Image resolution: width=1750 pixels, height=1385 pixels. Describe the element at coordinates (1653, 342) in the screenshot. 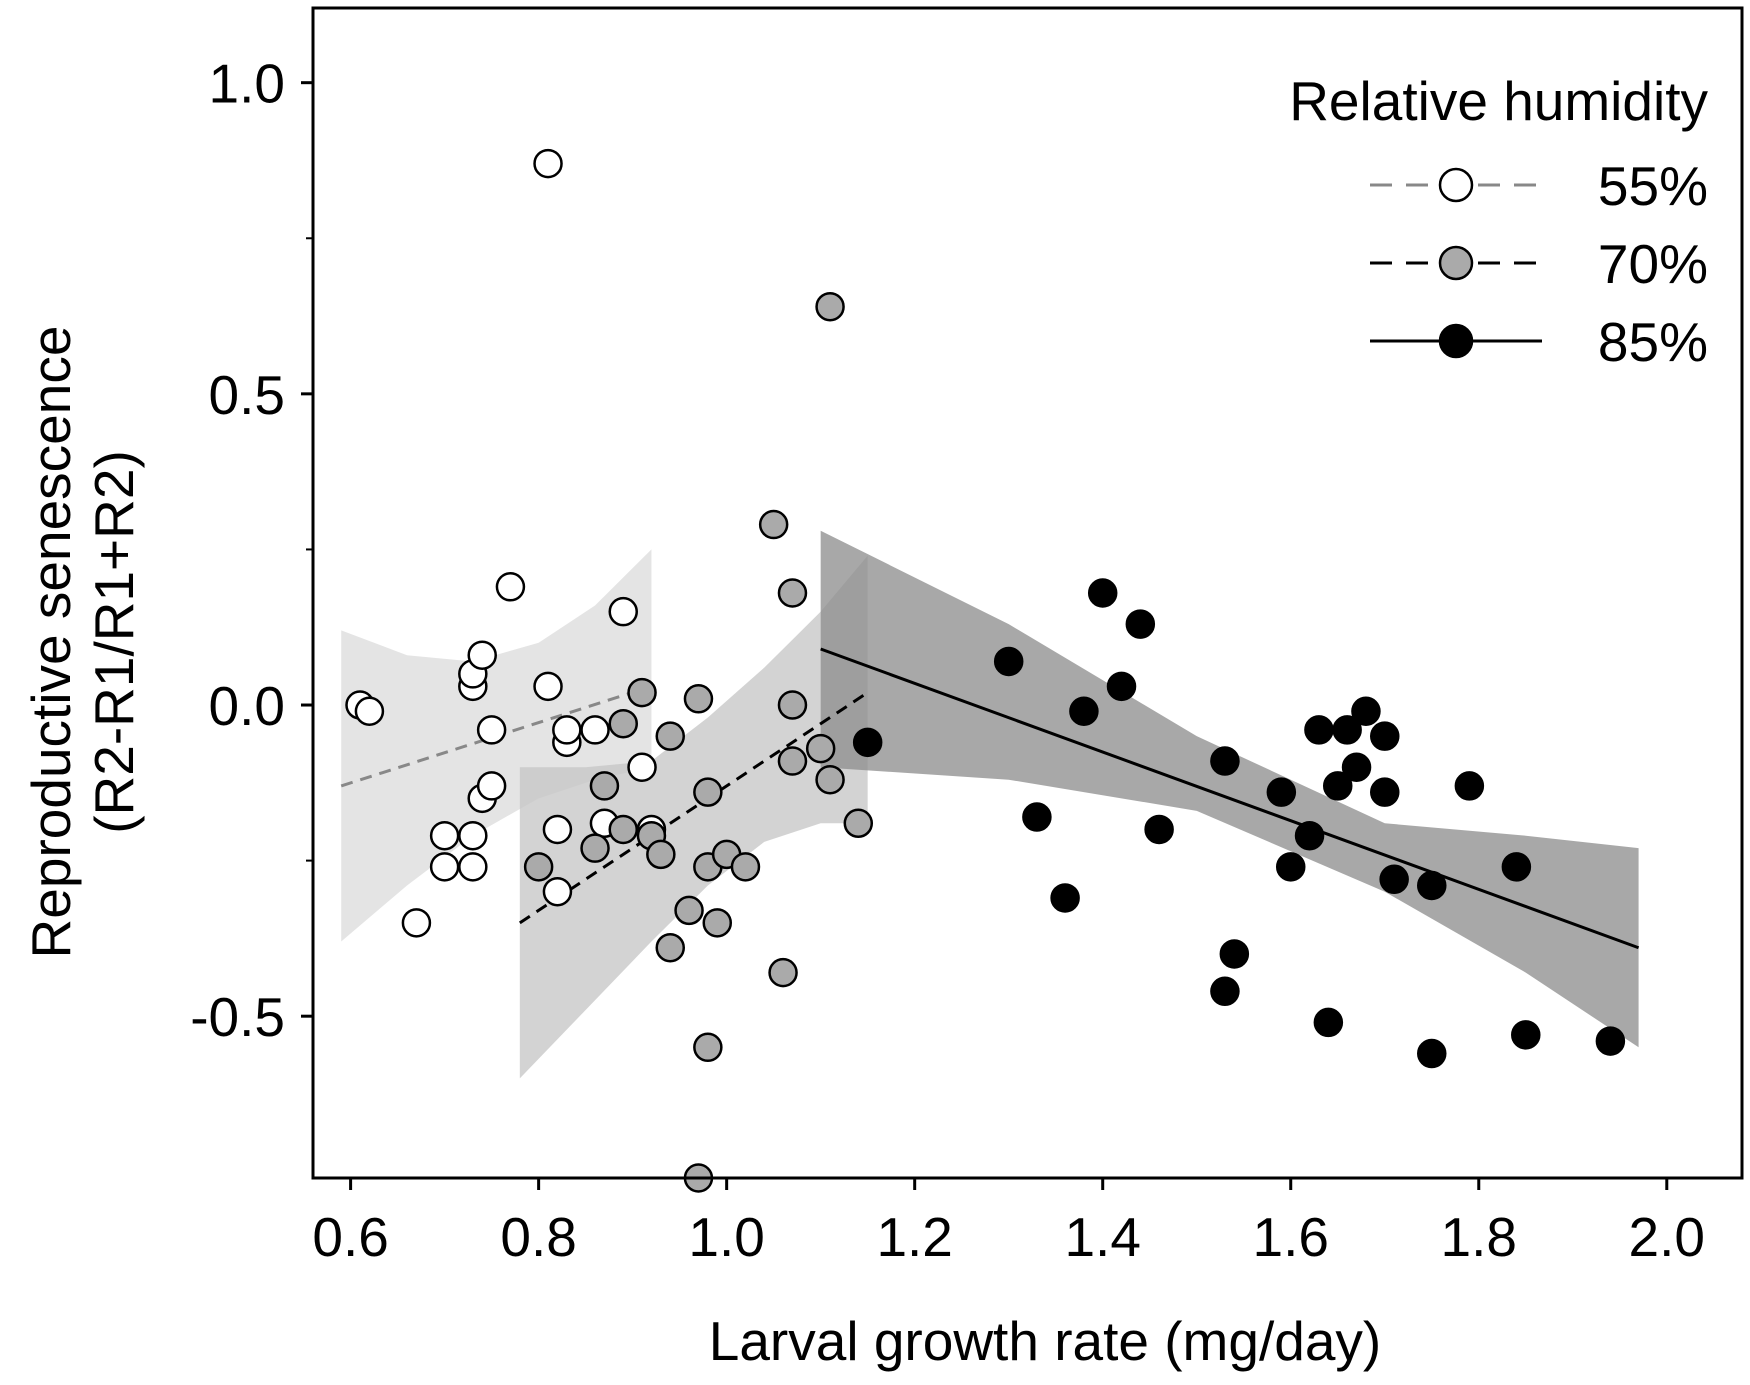

I see `legend-label-85: 85%` at that location.